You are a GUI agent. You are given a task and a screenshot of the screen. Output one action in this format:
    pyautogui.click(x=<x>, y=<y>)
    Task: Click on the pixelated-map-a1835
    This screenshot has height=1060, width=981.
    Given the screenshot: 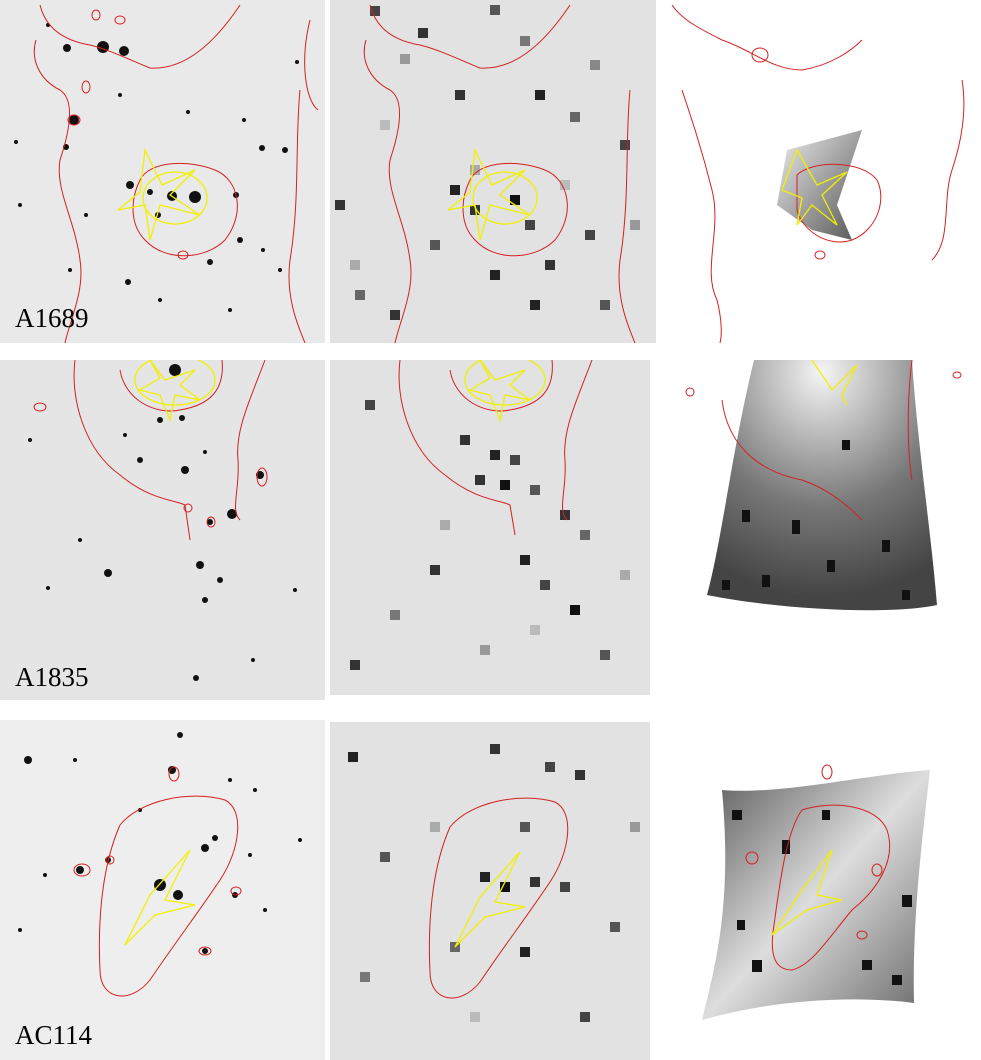 What is the action you would take?
    pyautogui.click(x=490, y=527)
    